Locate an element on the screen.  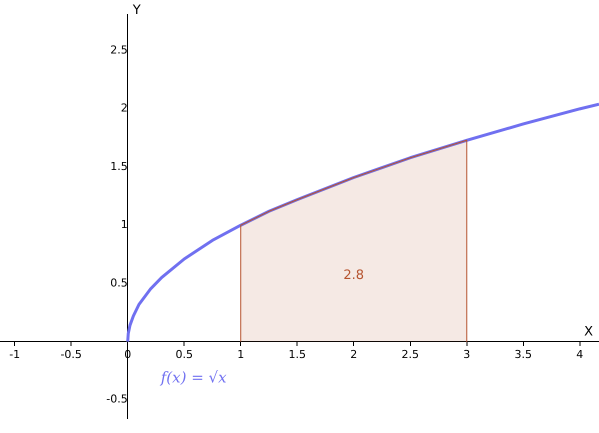
x-tick-label: 2 is located at coordinates (354, 355).